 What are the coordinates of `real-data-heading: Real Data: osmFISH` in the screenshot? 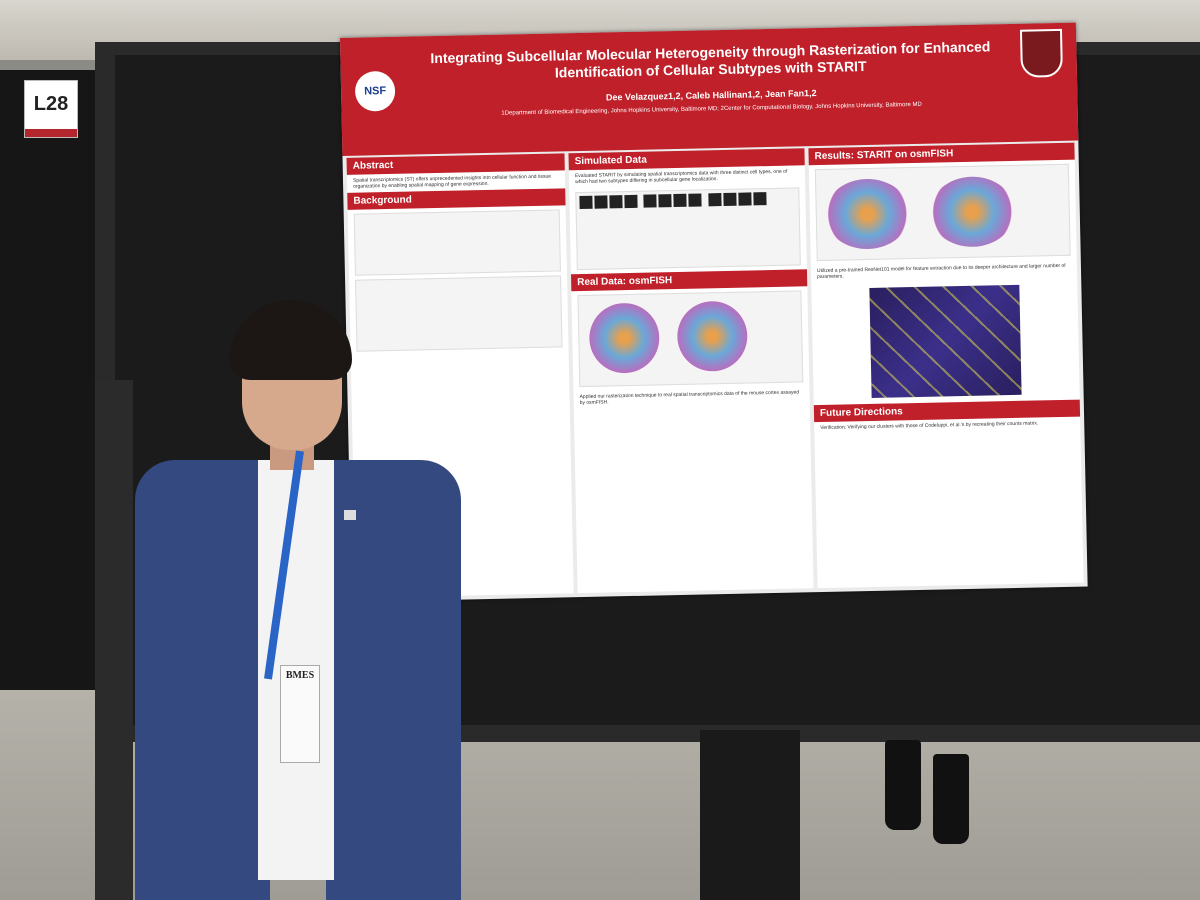 It's located at (689, 280).